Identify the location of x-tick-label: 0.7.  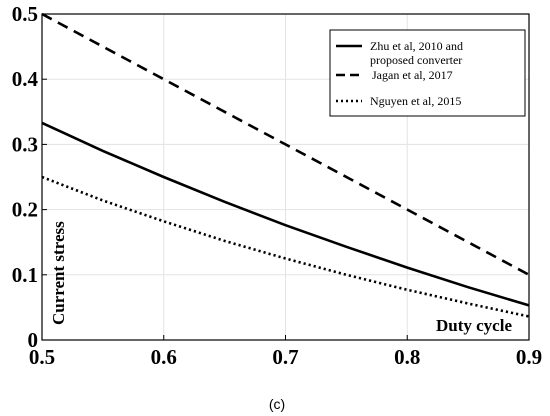
(285, 357).